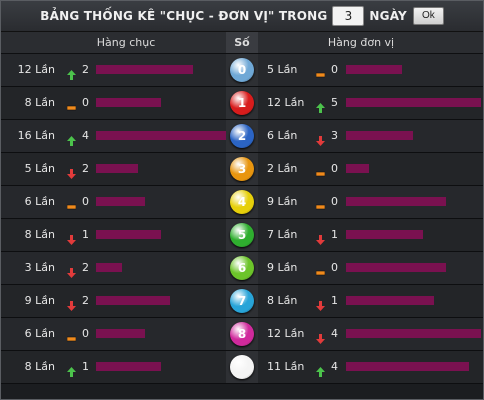 Image resolution: width=484 pixels, height=400 pixels. I want to click on table-row: 9 Lần 2 7 8 Lần 1, so click(242, 301).